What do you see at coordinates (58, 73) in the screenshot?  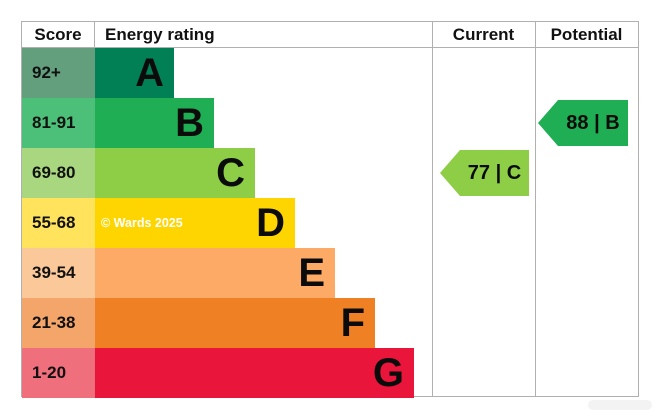 I see `band-score-range-a: 92+` at bounding box center [58, 73].